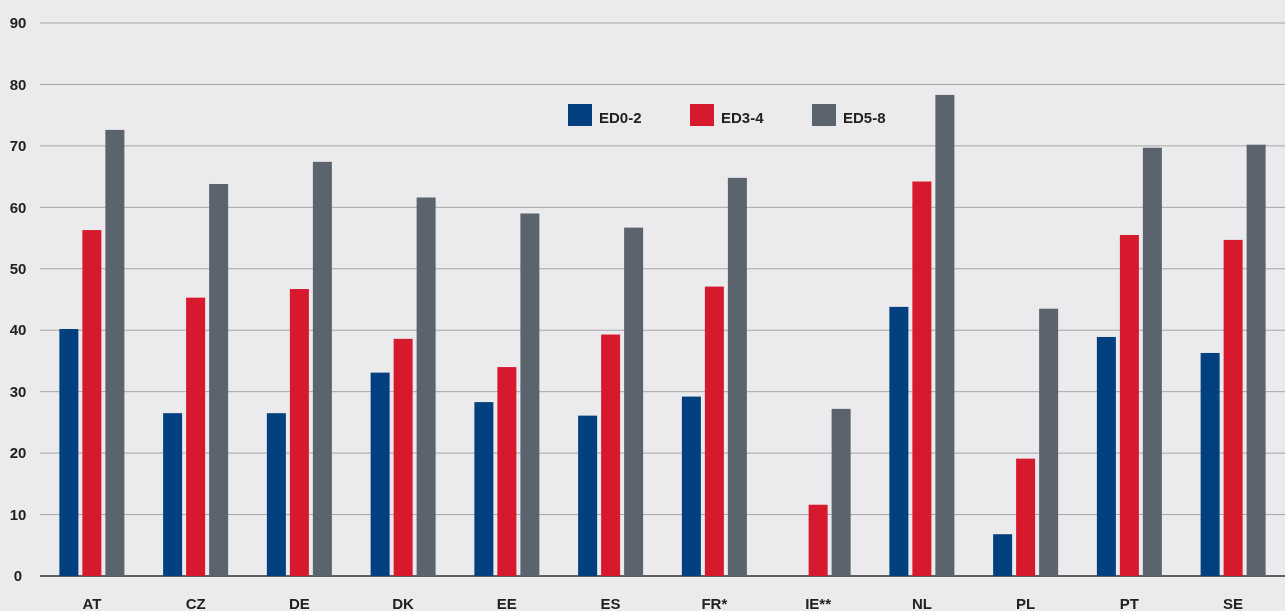 The width and height of the screenshot is (1285, 611). What do you see at coordinates (714, 603) in the screenshot?
I see `x-tick-label: FR*` at bounding box center [714, 603].